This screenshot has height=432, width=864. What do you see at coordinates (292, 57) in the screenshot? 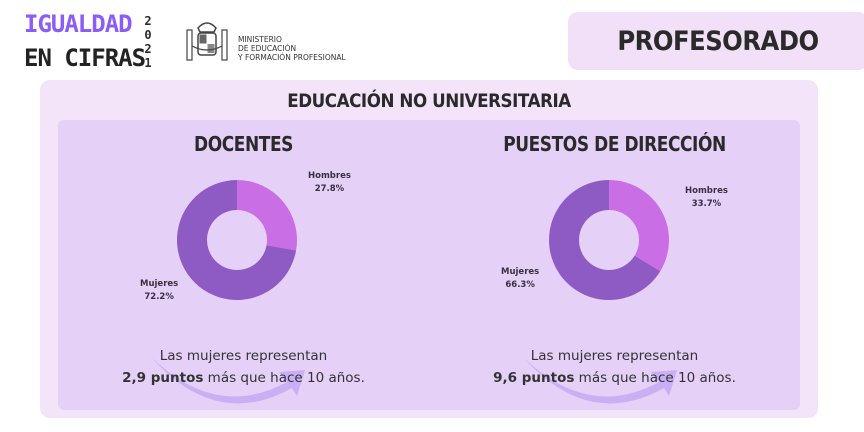
I see `ministry-line: Y FORMACIÓN PROFESIONAL` at bounding box center [292, 57].